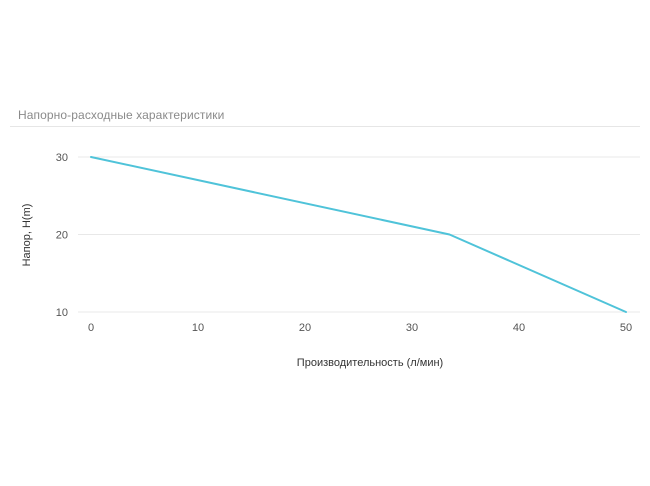 The height and width of the screenshot is (486, 650). I want to click on x-axis-ticks: 0 10 20 30 40 50, so click(360, 328).